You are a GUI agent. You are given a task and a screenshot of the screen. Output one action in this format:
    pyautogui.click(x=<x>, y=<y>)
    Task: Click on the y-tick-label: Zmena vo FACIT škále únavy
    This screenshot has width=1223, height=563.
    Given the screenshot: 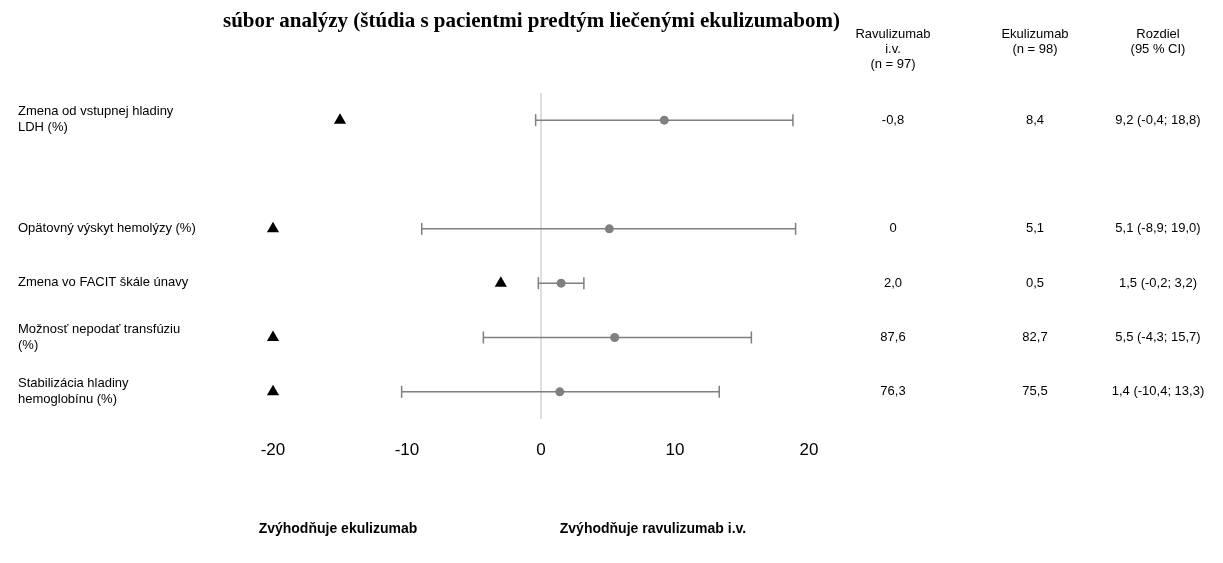 What is the action you would take?
    pyautogui.click(x=103, y=282)
    